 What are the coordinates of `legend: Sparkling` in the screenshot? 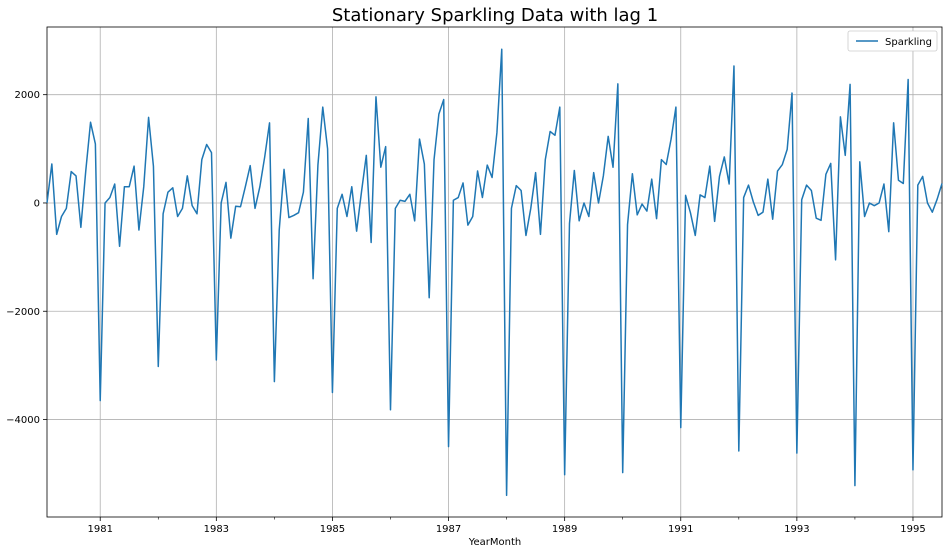 It's located at (892, 41).